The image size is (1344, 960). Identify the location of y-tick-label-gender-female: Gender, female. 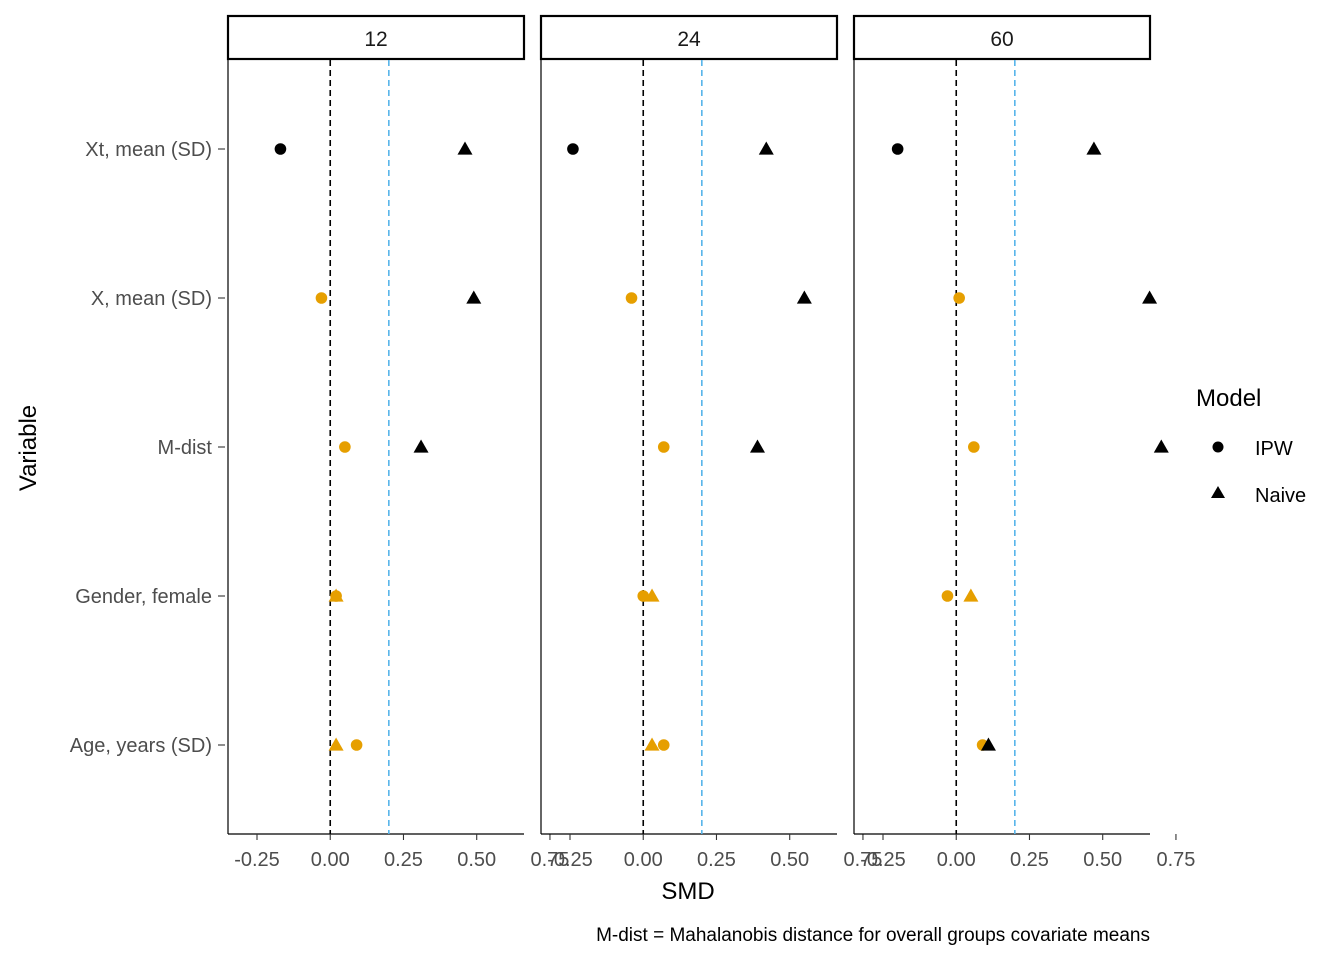
(143, 597).